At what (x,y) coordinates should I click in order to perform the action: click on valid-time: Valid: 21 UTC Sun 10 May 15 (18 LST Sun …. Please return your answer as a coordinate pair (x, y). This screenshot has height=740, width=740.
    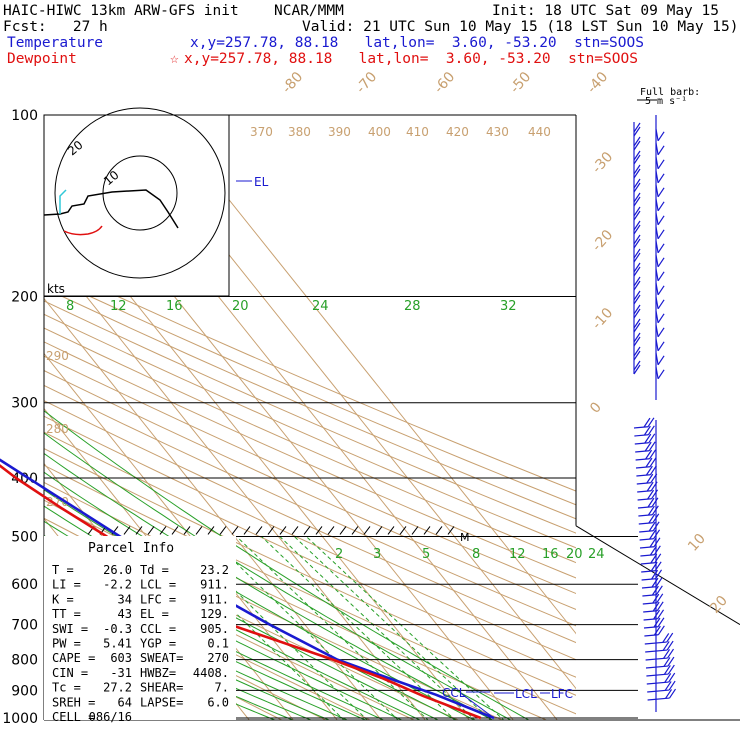
    Looking at the image, I should click on (520, 27).